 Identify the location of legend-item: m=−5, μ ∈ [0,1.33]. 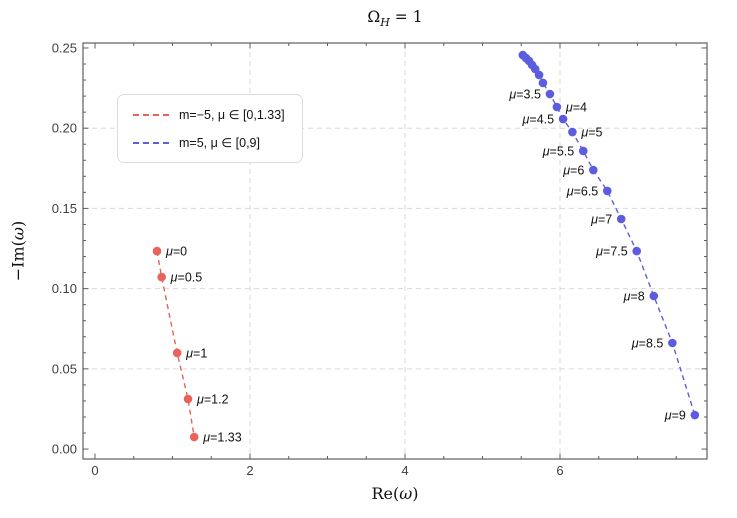
(209, 114).